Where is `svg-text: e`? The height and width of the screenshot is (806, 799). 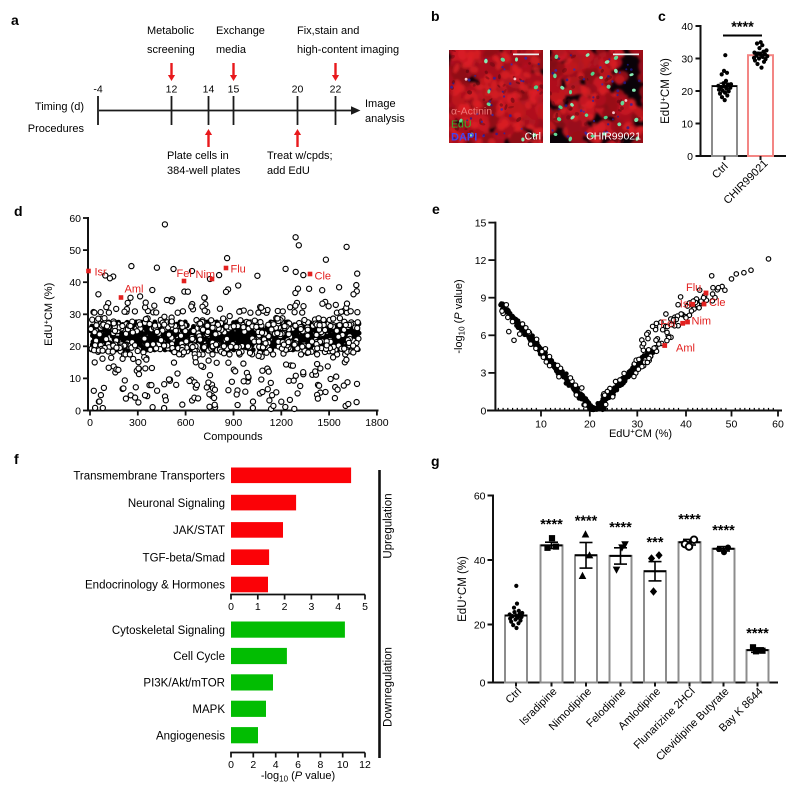
svg-text: e is located at coordinates (436, 209).